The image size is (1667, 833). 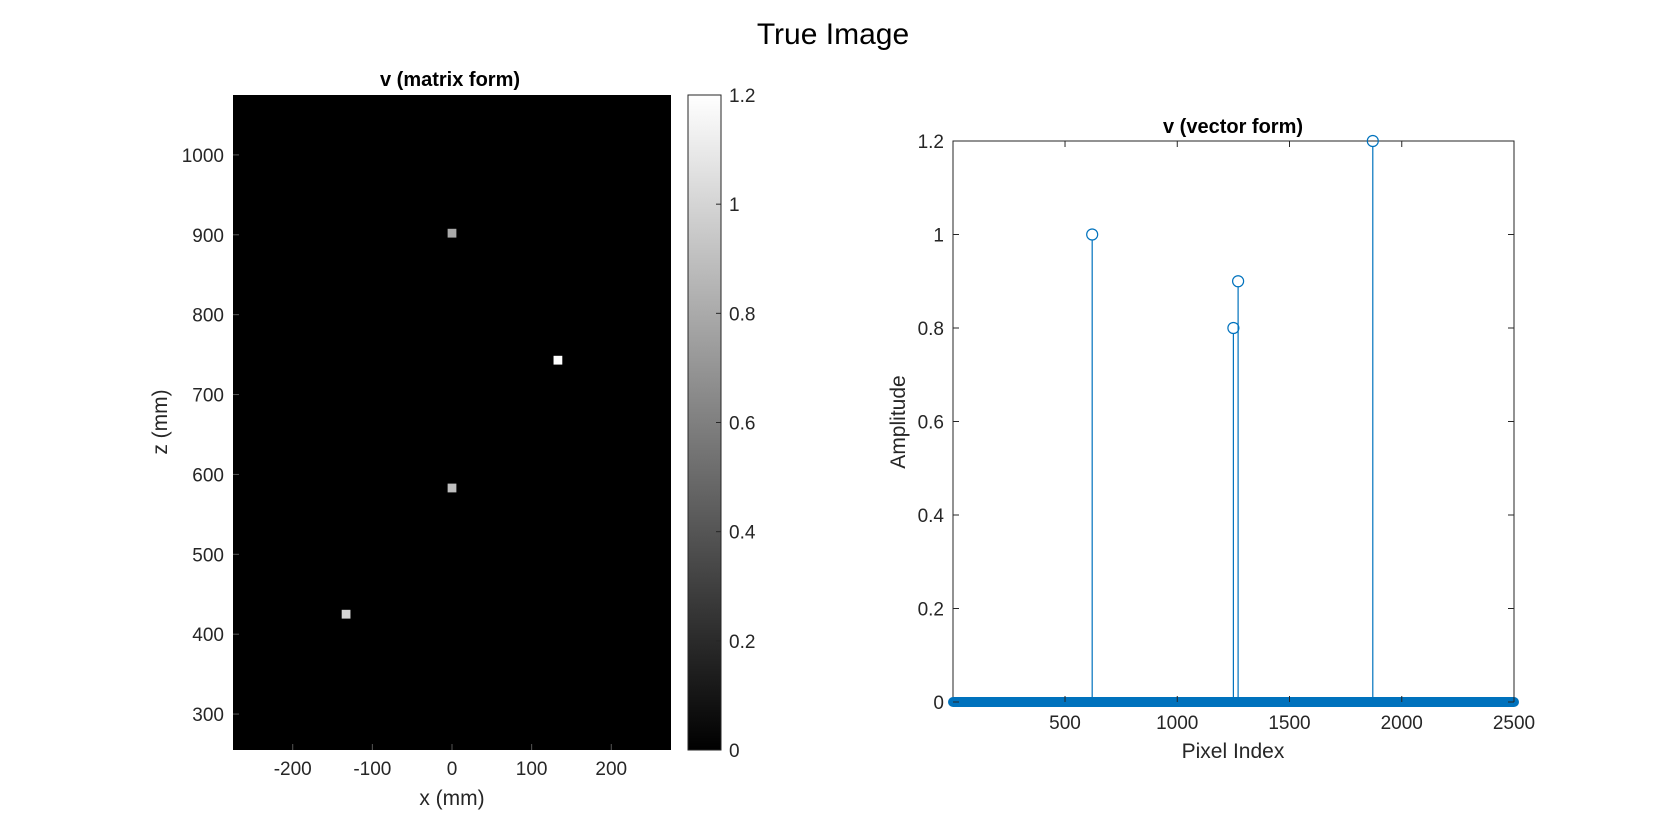 I want to click on vector-y-tick-label: 1.2, so click(x=931, y=142).